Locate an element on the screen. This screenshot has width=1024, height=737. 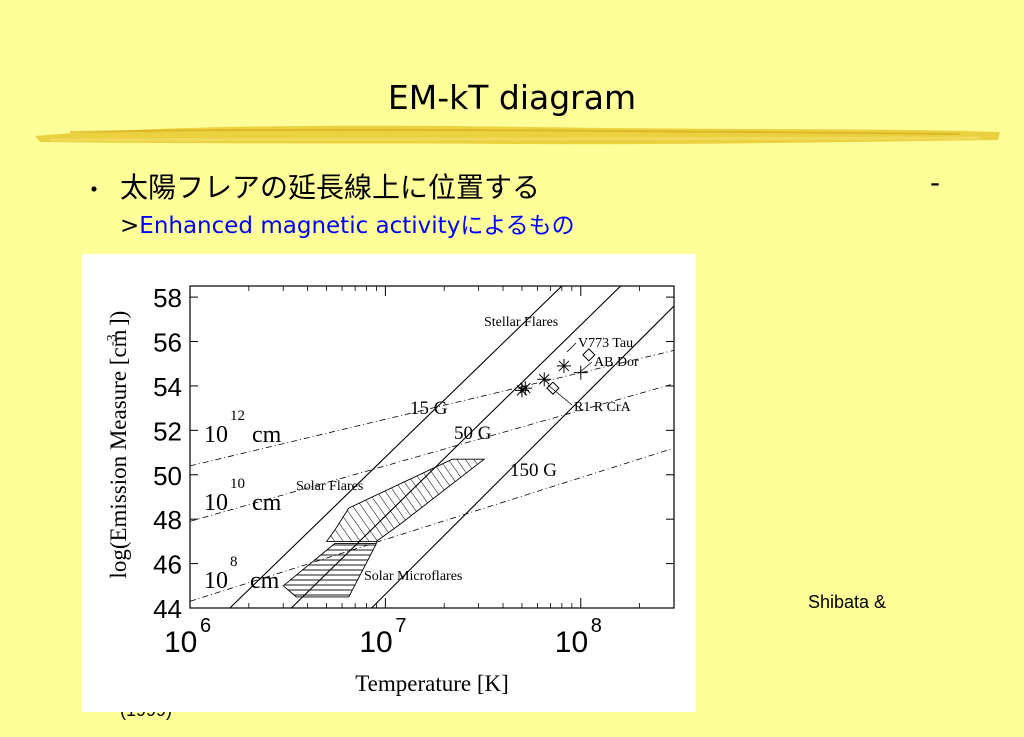
y-tick-label: 52 is located at coordinates (167, 431).